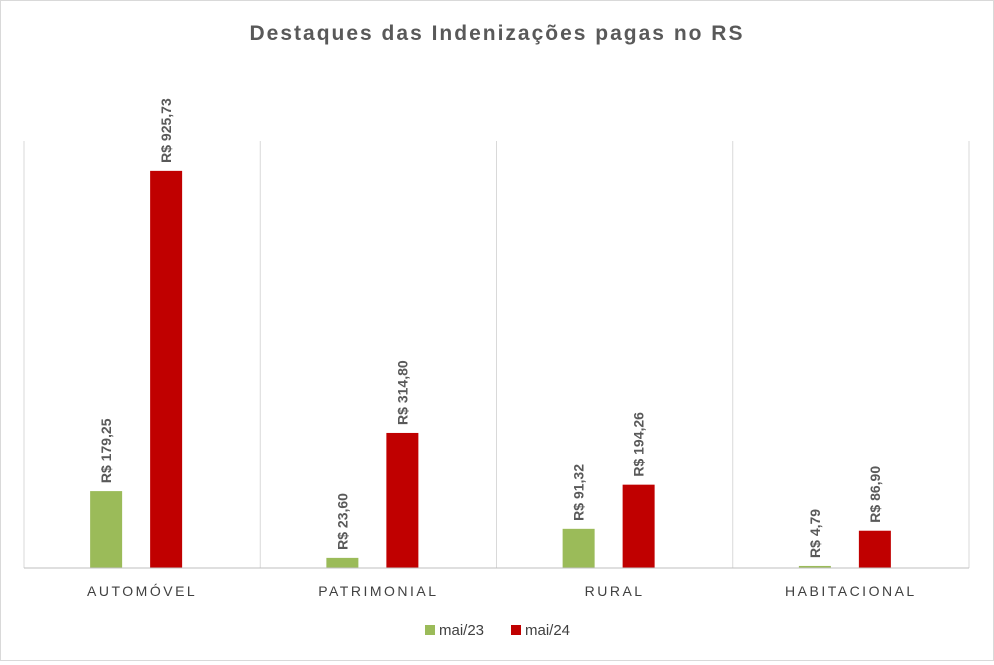 The image size is (994, 665). What do you see at coordinates (461, 630) in the screenshot?
I see `legend-label-mai-23: mai/23` at bounding box center [461, 630].